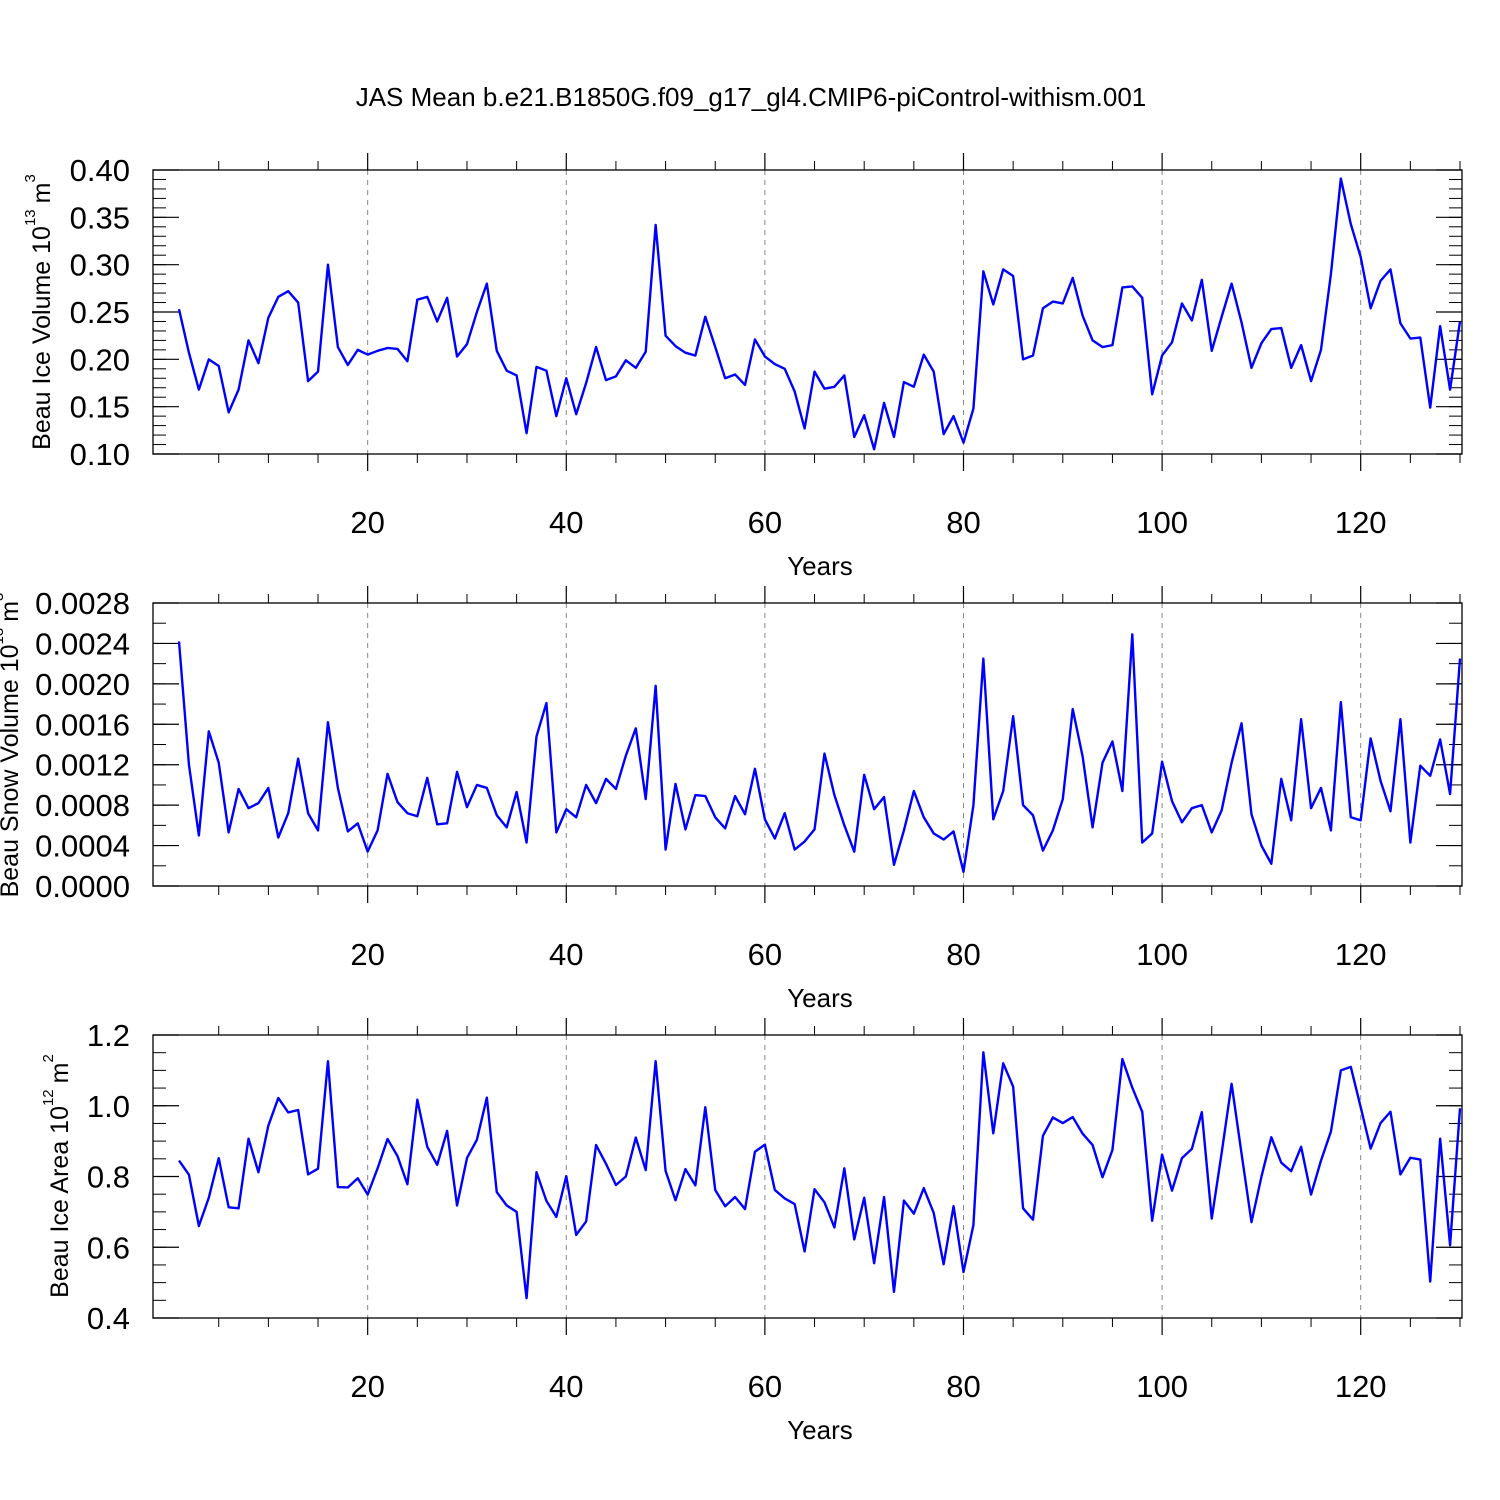 This screenshot has height=1500, width=1500. I want to click on y-tick-label: 1.0, so click(108, 1106).